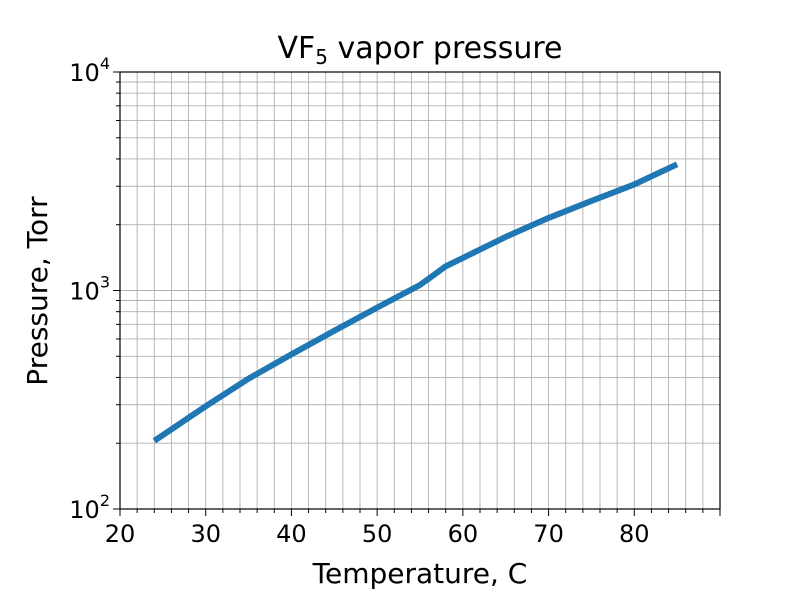  I want to click on y-tick-labels: 10² 10³ 10⁴, so click(89, 289).